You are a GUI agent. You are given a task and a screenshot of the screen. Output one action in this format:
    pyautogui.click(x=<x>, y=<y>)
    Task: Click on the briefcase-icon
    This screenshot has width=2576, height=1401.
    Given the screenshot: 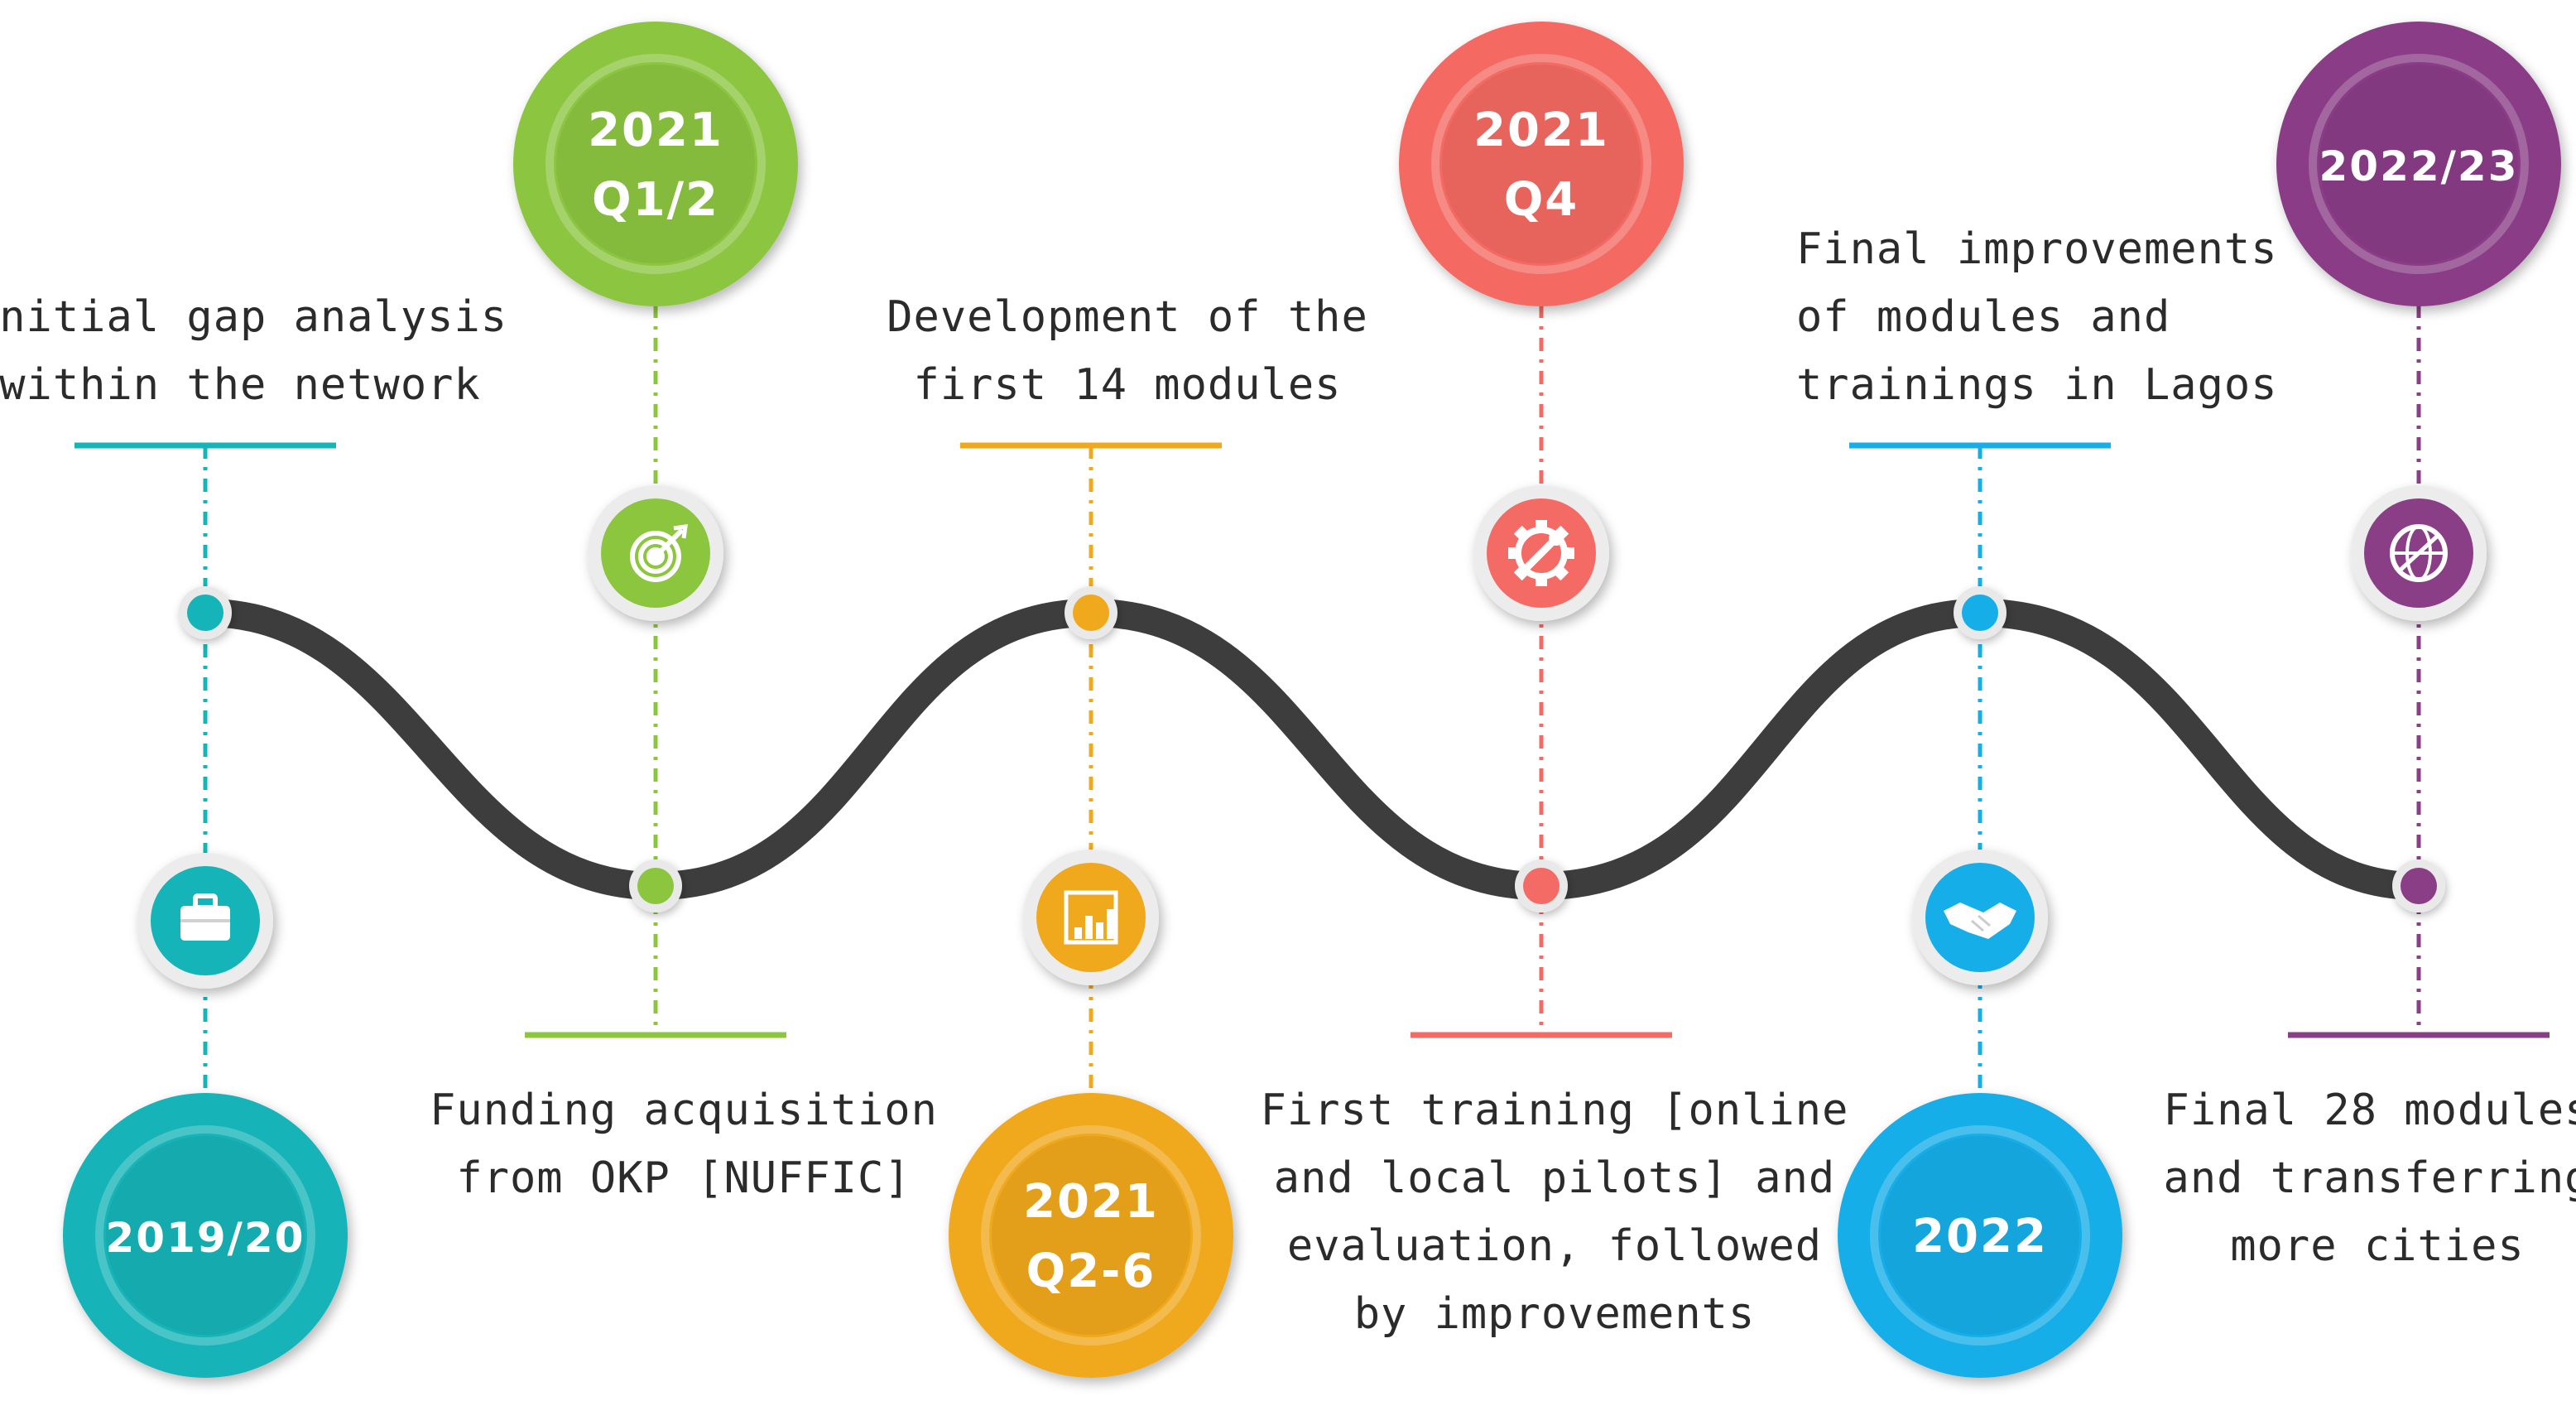 What is the action you would take?
    pyautogui.click(x=205, y=917)
    